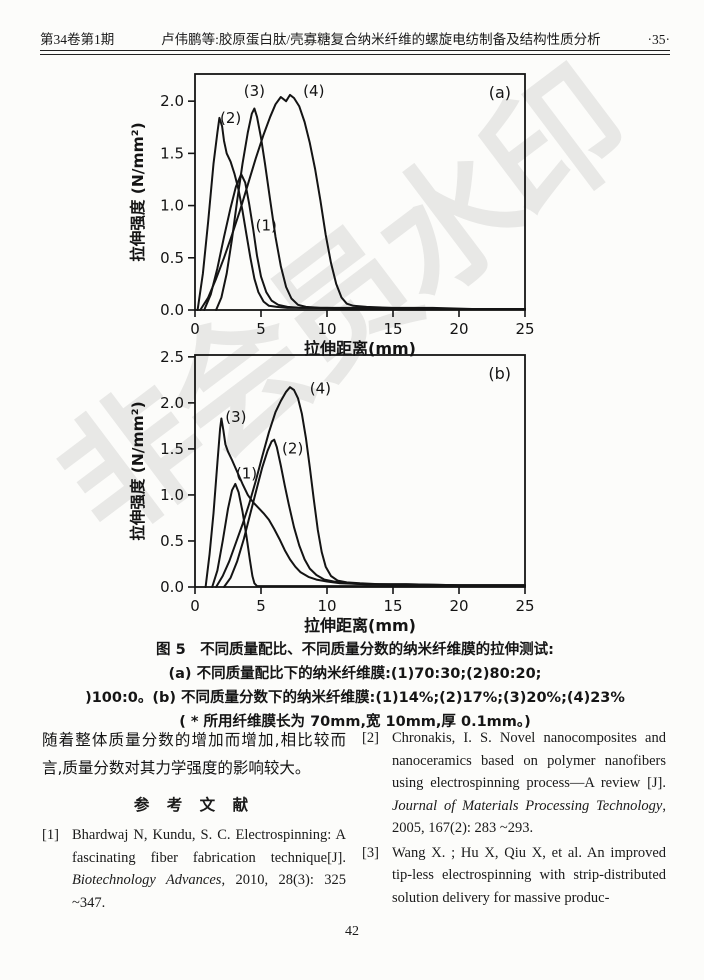 This screenshot has height=980, width=704. I want to click on reference-text-post: , 2005, 167(2): 283 ~293., so click(529, 817).